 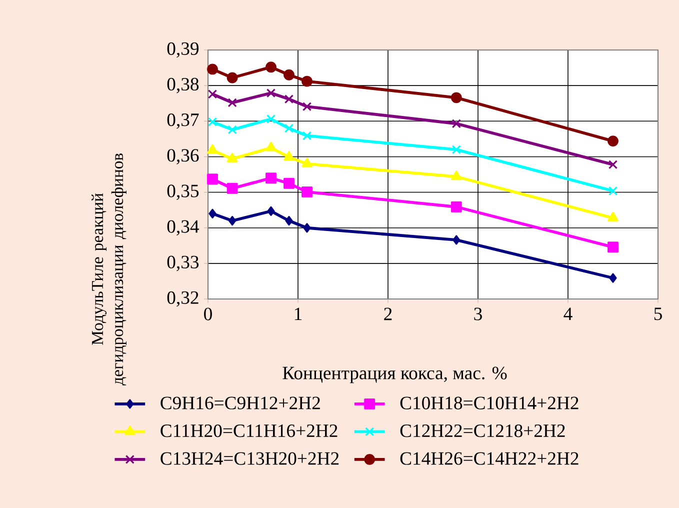 What do you see at coordinates (568, 314) in the screenshot?
I see `x-tick-label: 4` at bounding box center [568, 314].